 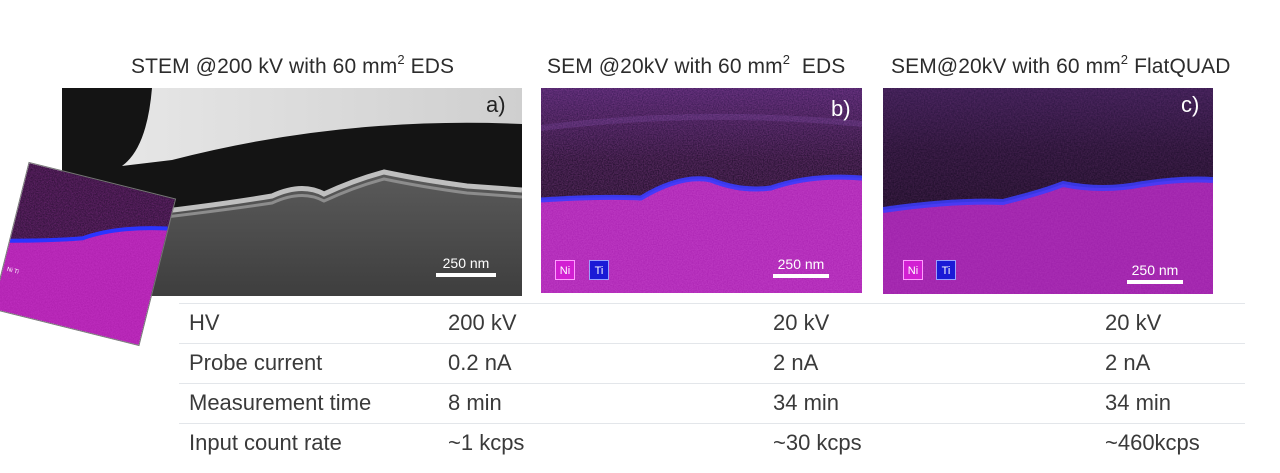 I want to click on scale-bar-c: 250 nm, so click(x=1155, y=273).